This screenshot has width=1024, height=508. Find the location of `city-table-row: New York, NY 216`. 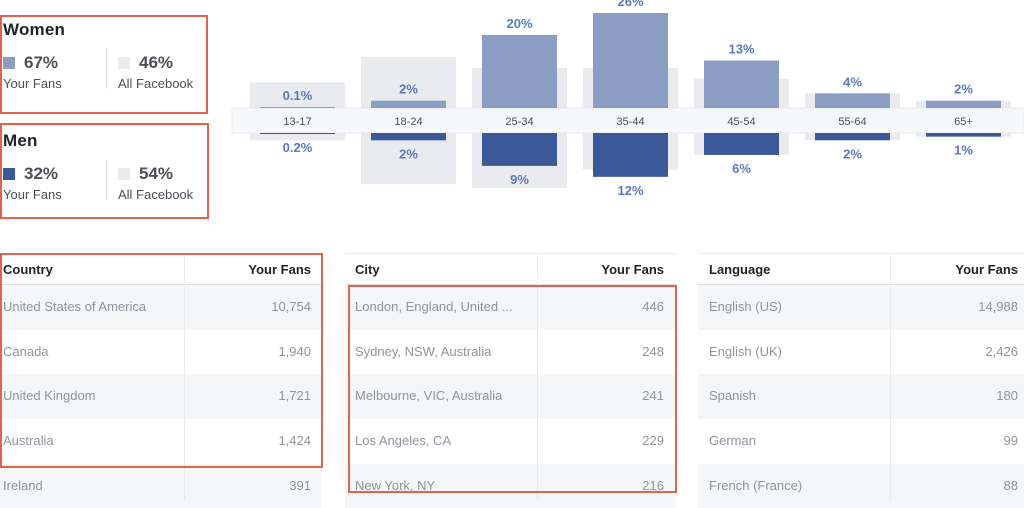

city-table-row: New York, NY 216 is located at coordinates (510, 485).